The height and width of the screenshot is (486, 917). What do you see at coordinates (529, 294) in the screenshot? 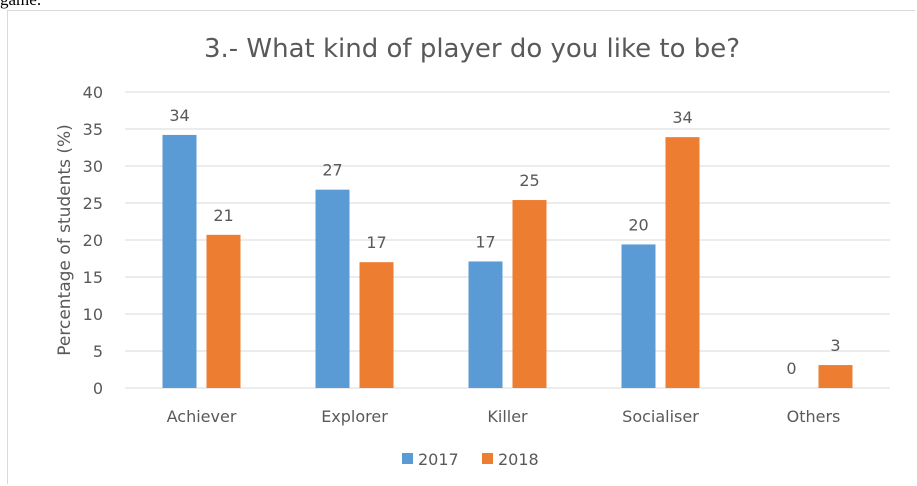
I see `bar-2018-killer` at bounding box center [529, 294].